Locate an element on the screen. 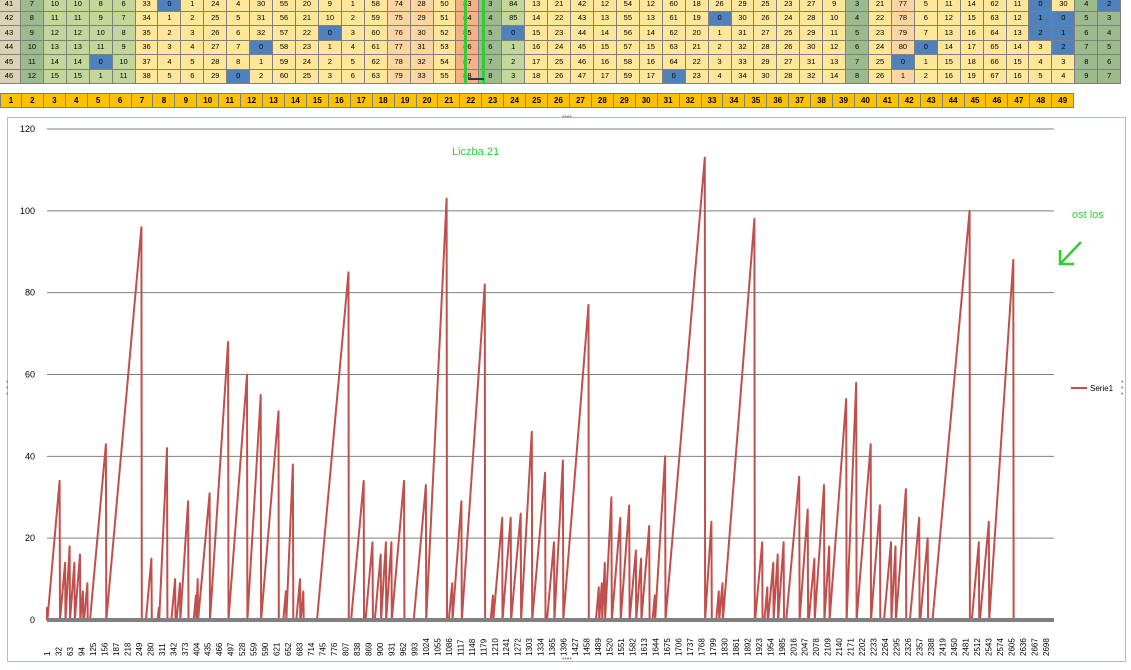 The image size is (1131, 670). number-cell: 10 is located at coordinates (208, 100).